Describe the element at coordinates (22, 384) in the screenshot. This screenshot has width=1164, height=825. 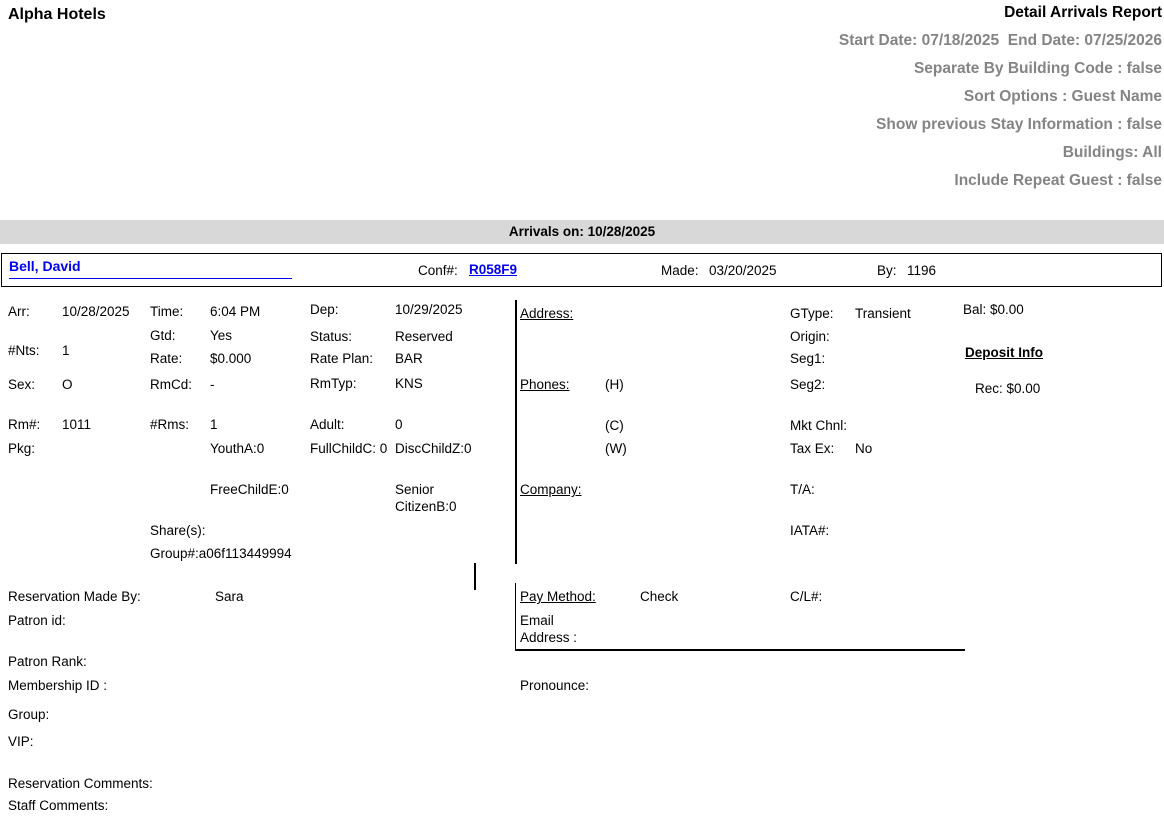
I see `sex-label: Sex:` at that location.